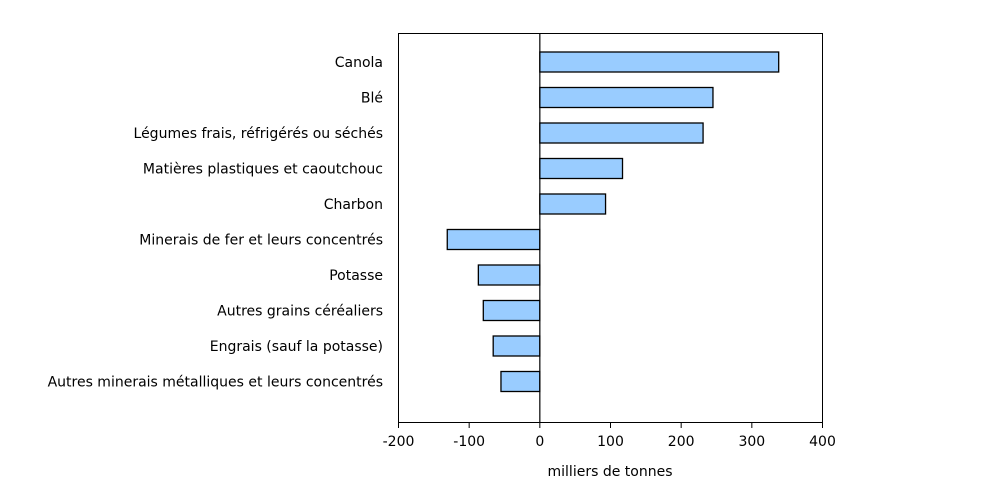 The width and height of the screenshot is (986, 492). Describe the element at coordinates (359, 63) in the screenshot. I see `category-label: Canola` at that location.